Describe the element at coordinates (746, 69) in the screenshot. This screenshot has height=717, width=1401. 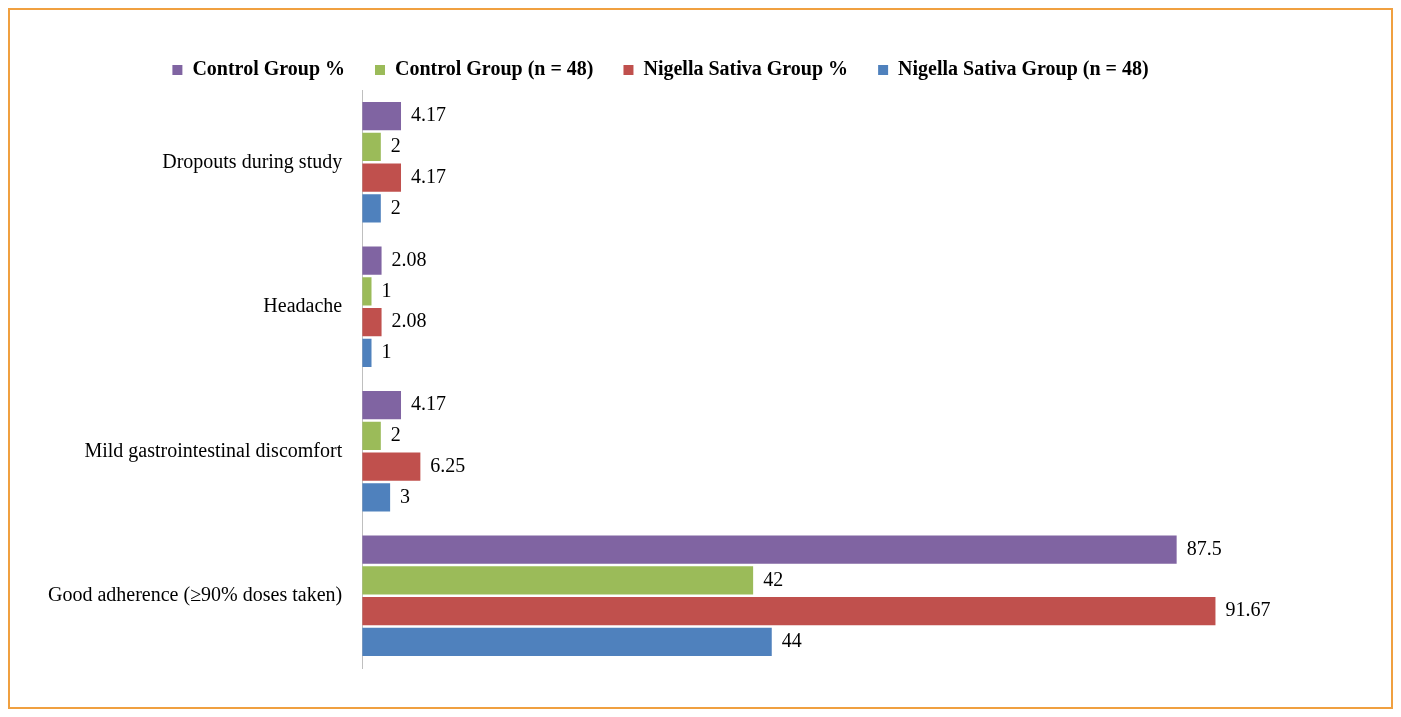
I see `legend-label: Nigella Sativa Group %` at that location.